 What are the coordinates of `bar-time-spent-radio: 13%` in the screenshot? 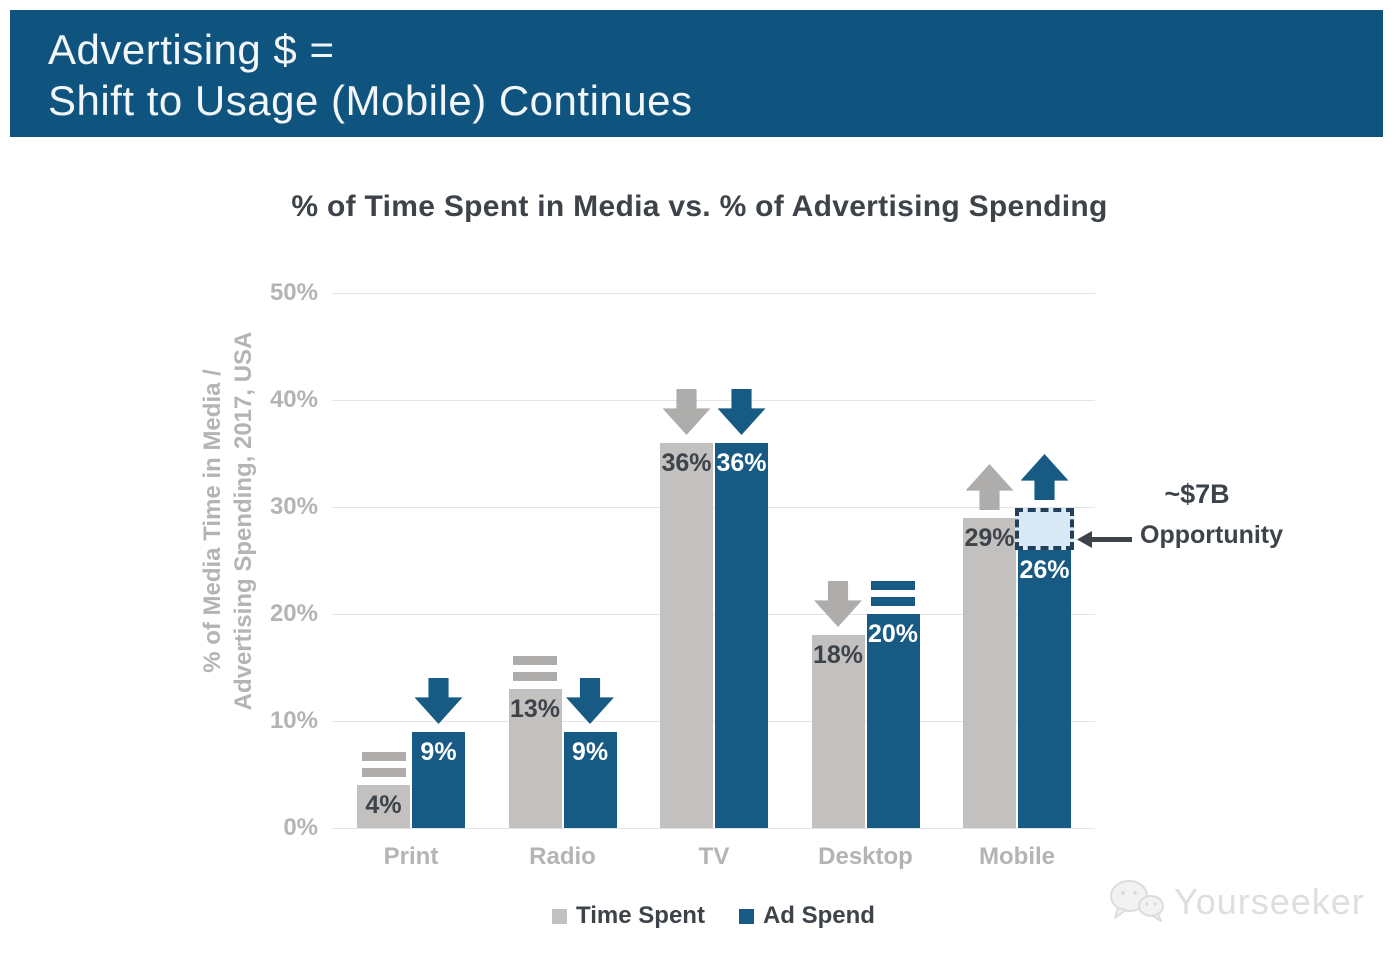 It's located at (535, 758).